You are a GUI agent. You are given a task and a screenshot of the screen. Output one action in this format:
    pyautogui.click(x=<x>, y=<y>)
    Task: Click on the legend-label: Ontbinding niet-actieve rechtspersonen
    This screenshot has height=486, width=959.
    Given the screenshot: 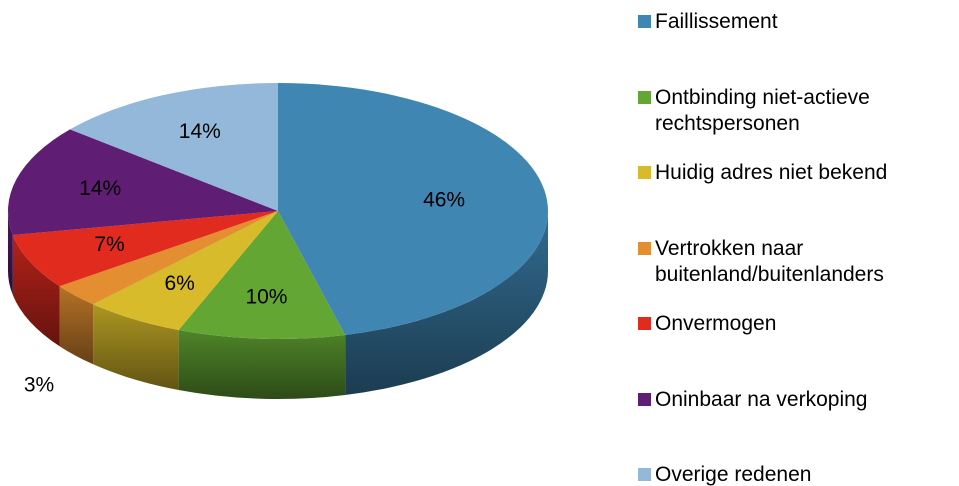 What is the action you would take?
    pyautogui.click(x=762, y=110)
    